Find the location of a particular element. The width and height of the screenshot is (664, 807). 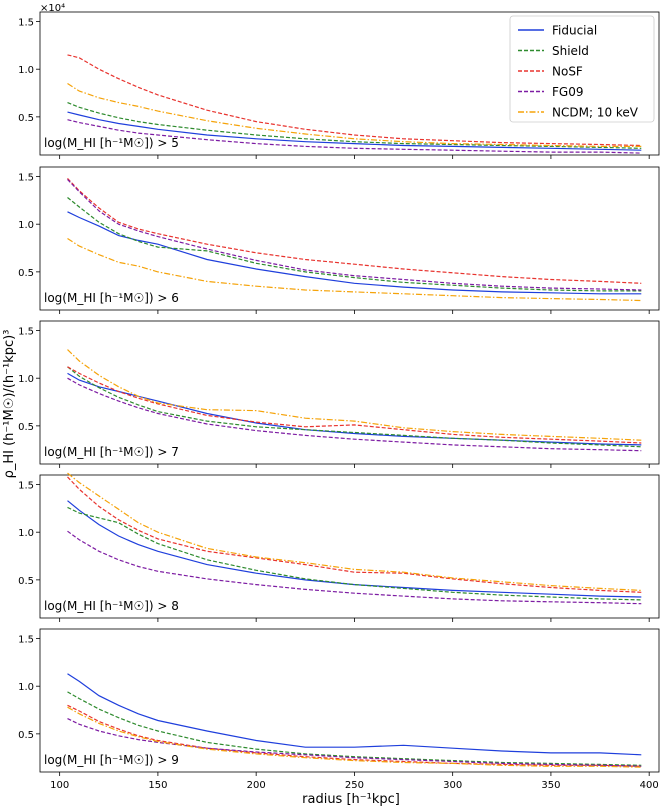

legend-label: NCDM; 10 keV is located at coordinates (595, 113).